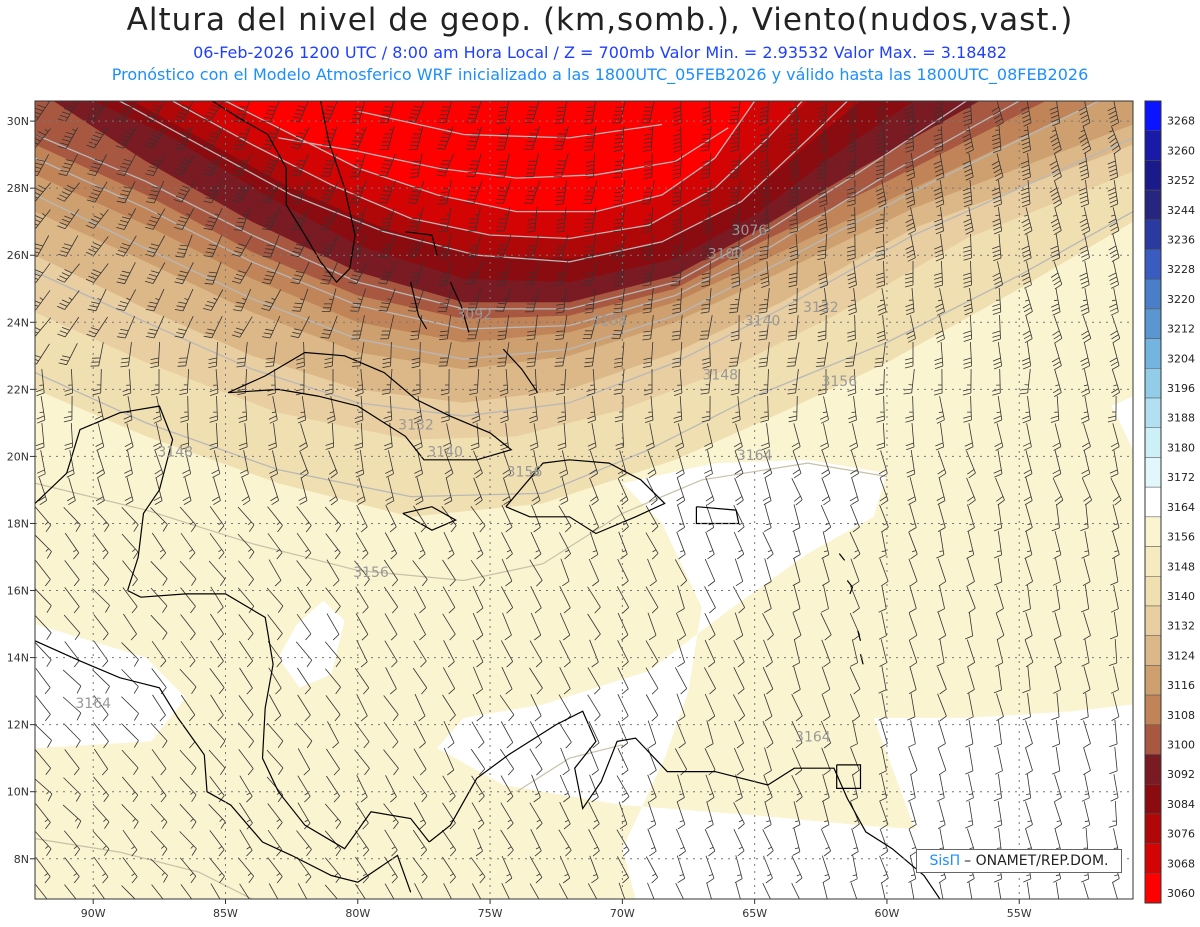  What do you see at coordinates (1153, 591) in the screenshot?
I see `colorbar-swatch` at bounding box center [1153, 591].